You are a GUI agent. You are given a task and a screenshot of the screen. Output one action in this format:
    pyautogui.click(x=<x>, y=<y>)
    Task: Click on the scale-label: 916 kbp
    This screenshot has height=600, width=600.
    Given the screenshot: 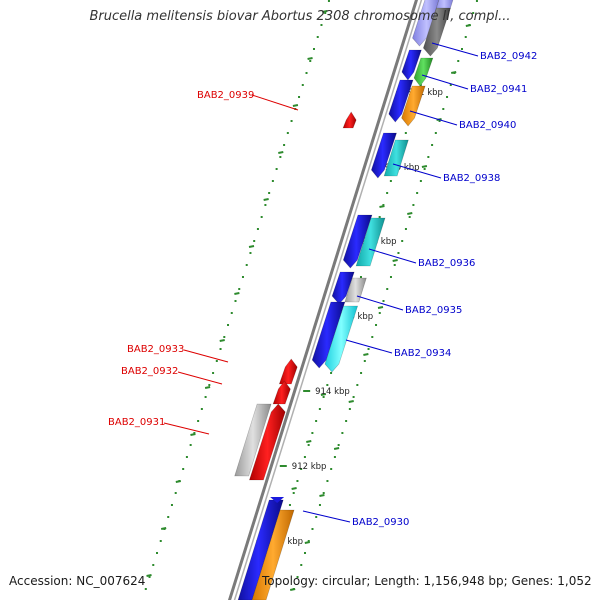 What is the action you would take?
    pyautogui.click(x=356, y=317)
    